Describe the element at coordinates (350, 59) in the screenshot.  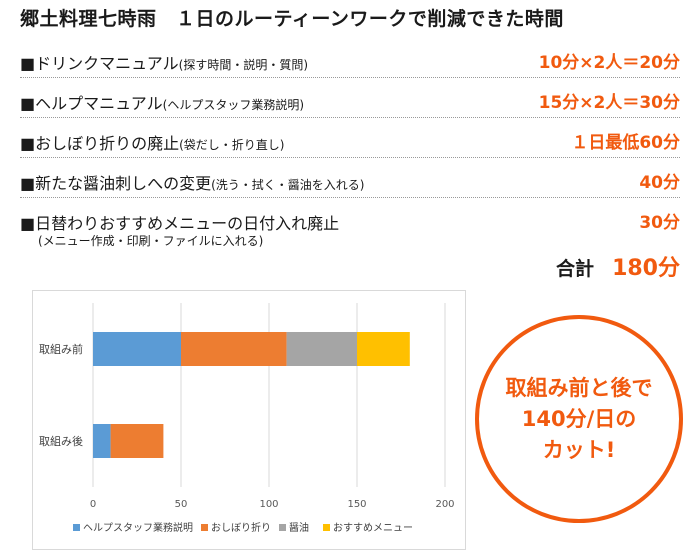
I see `list-item: ■ドリンクマニュアル(探す時間・説明・質問) 10分×2人＝20分` at that location.